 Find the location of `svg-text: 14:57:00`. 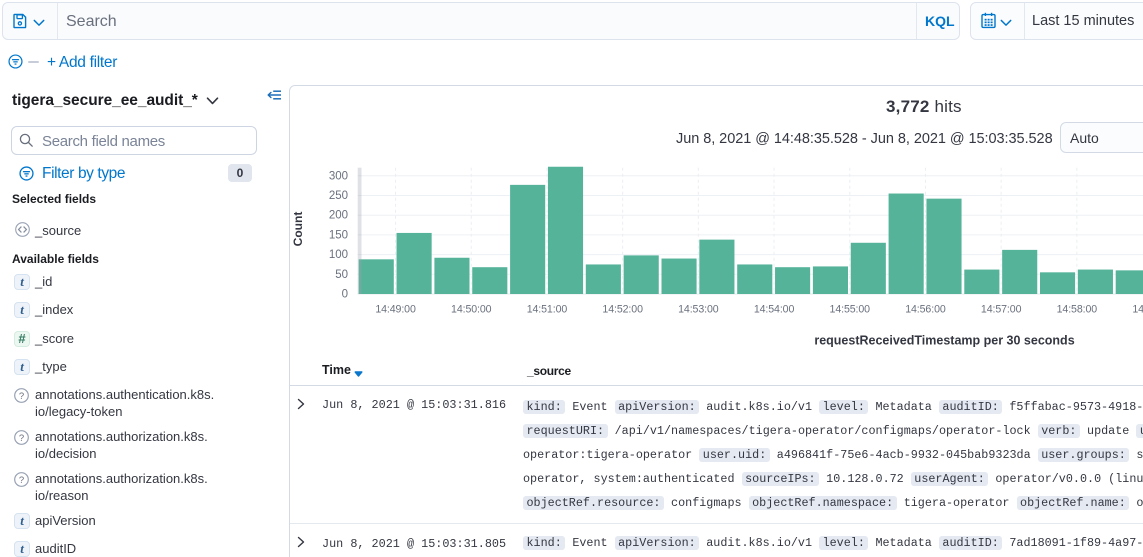

svg-text: 14:57:00 is located at coordinates (1001, 310).